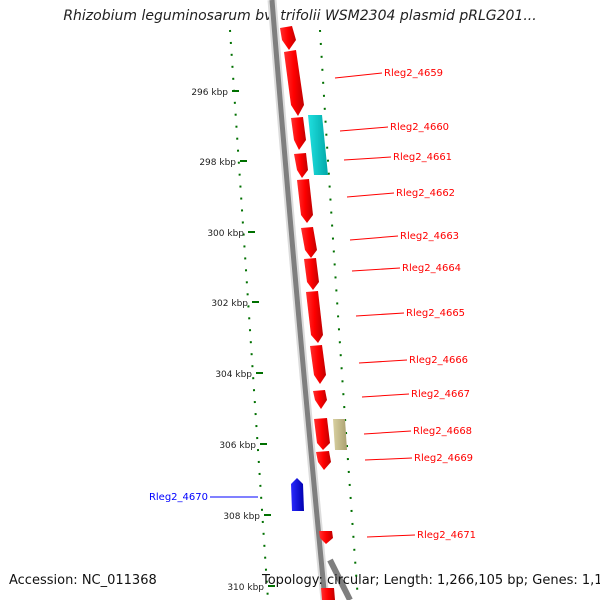  I want to click on gene-label: Rleg2_4664, so click(431, 268).